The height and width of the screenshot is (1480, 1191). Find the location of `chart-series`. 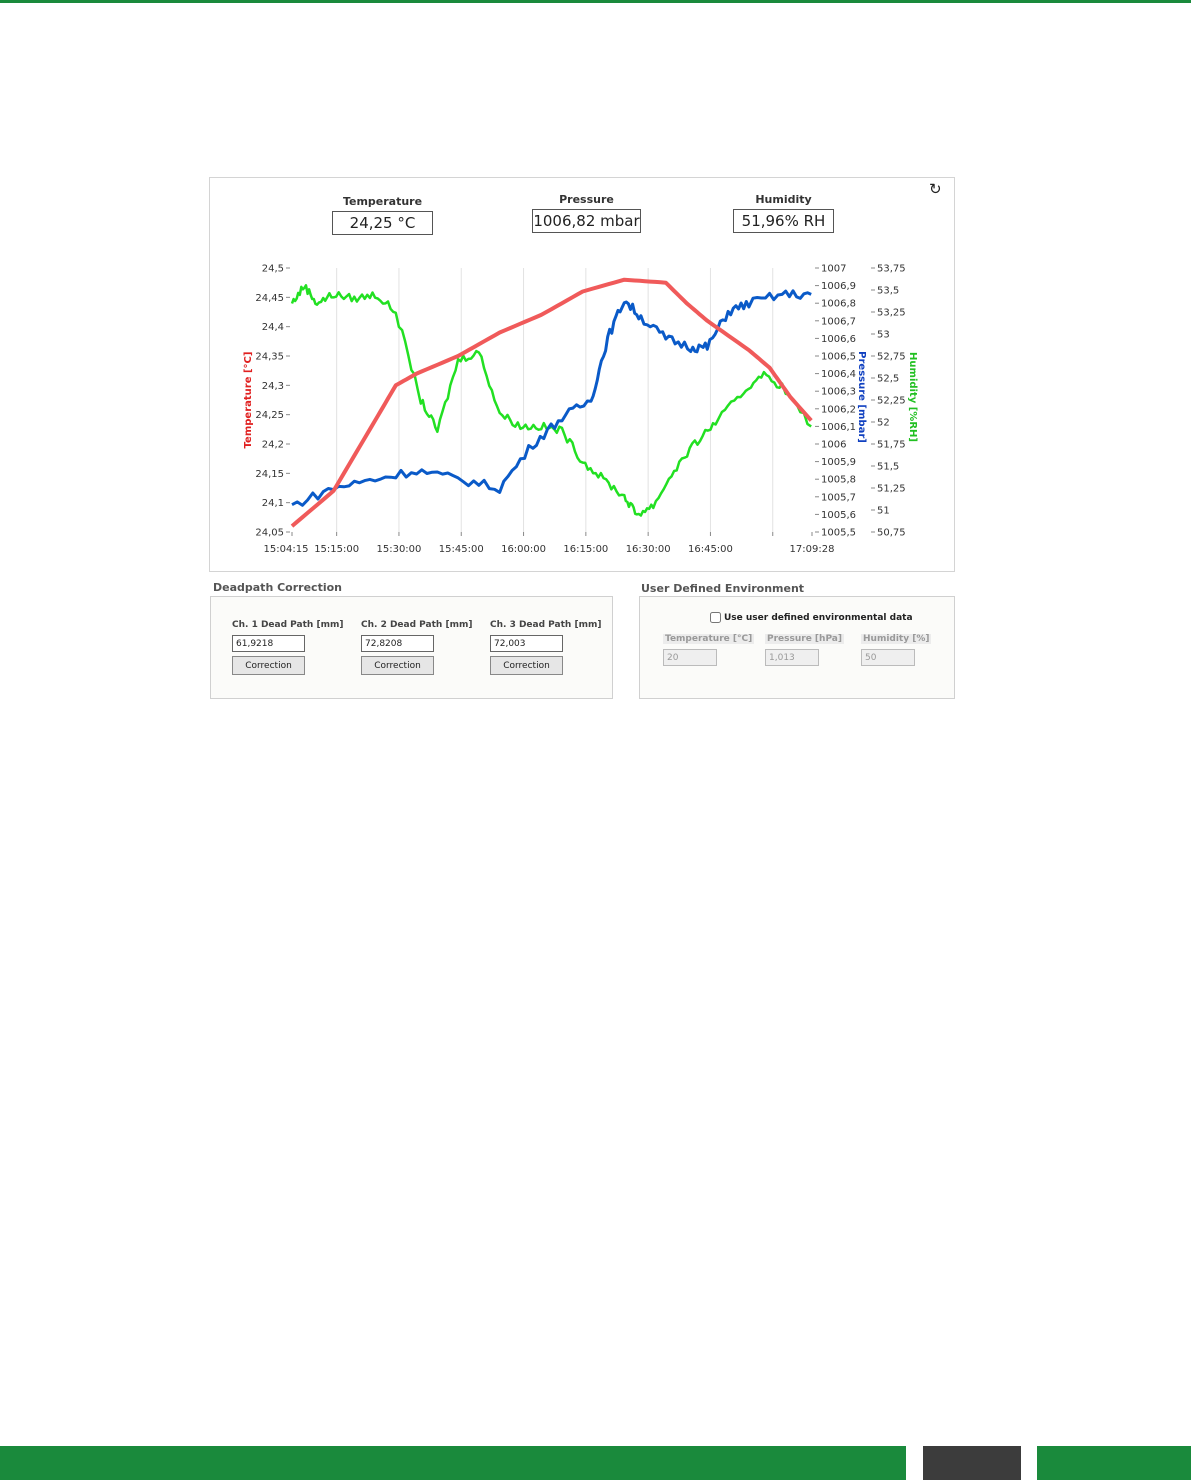

chart-series is located at coordinates (551, 402).